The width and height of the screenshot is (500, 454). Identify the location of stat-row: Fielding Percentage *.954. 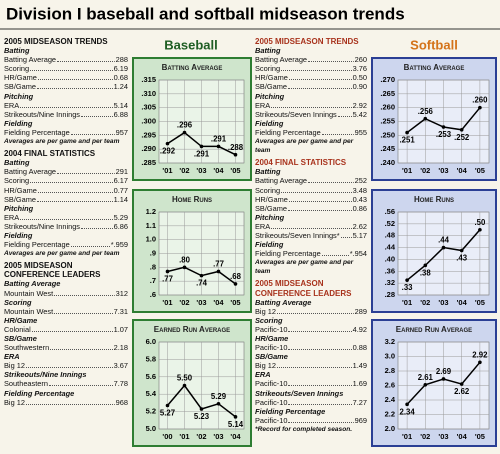
(311, 253).